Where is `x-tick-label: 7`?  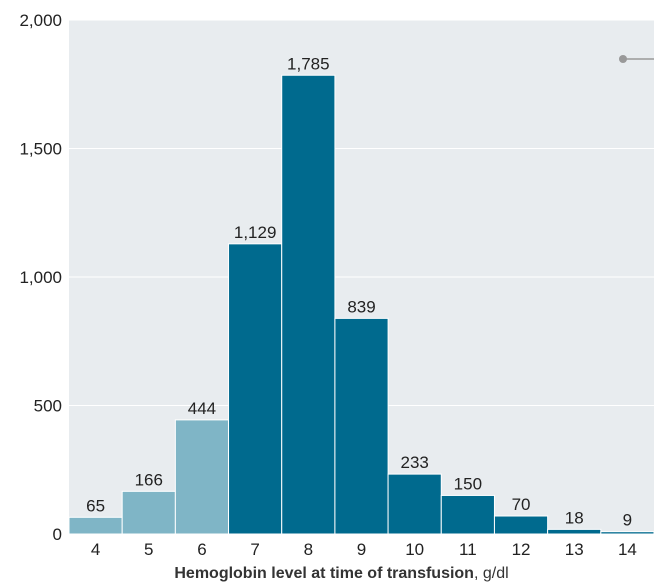 x-tick-label: 7 is located at coordinates (254, 549).